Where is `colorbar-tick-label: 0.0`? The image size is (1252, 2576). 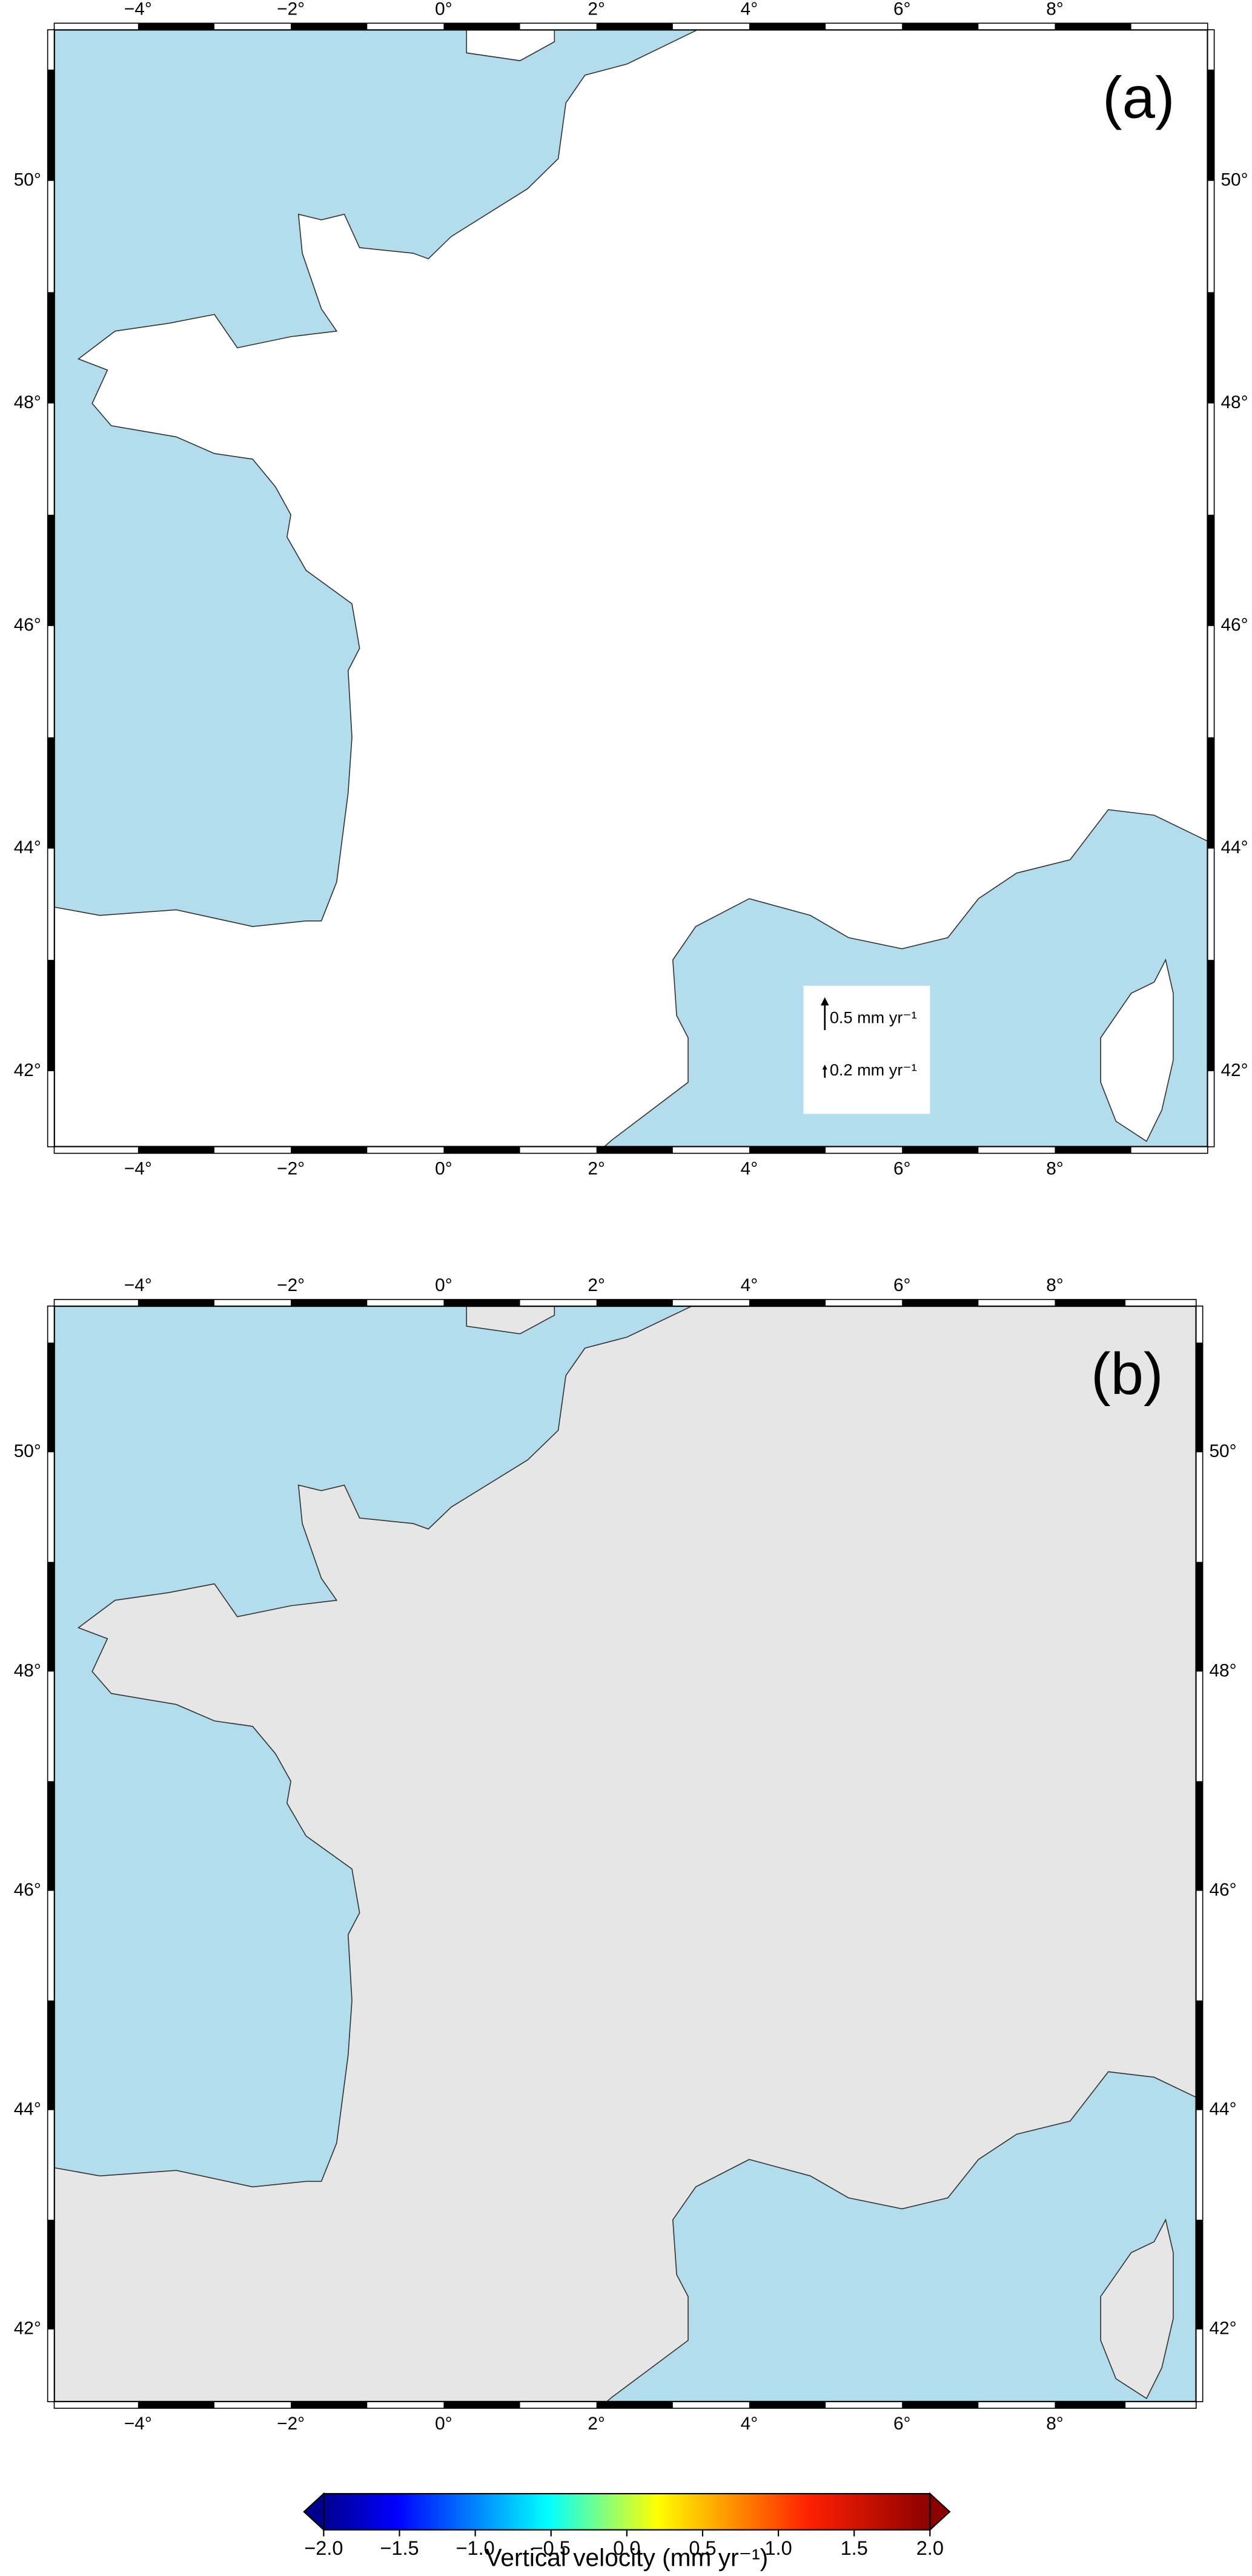 colorbar-tick-label: 0.0 is located at coordinates (626, 2548).